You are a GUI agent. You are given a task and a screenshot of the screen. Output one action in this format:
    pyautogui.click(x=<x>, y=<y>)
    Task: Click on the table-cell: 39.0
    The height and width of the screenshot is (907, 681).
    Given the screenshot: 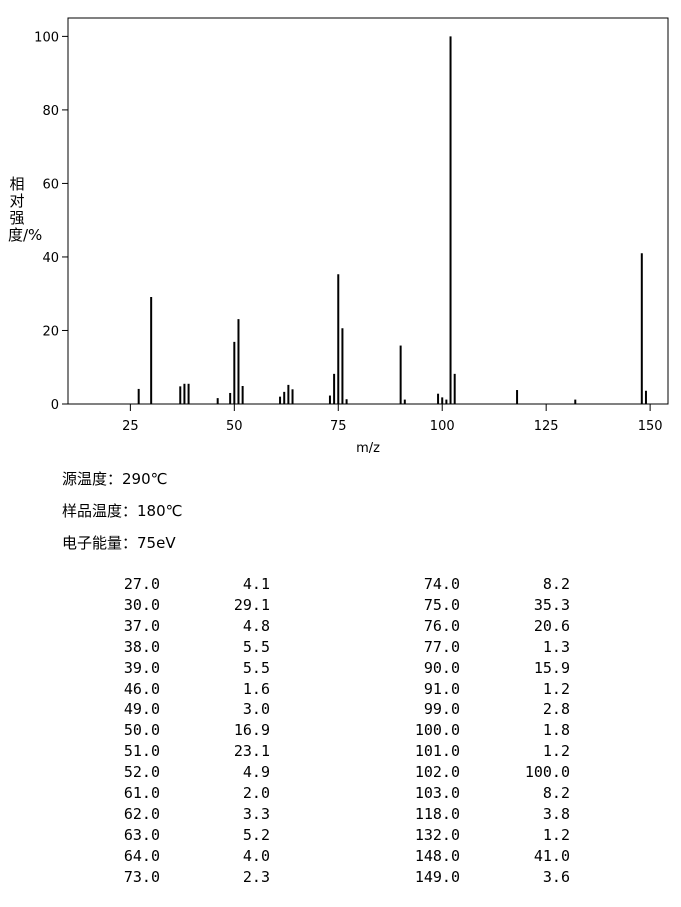 What is the action you would take?
    pyautogui.click(x=141, y=667)
    